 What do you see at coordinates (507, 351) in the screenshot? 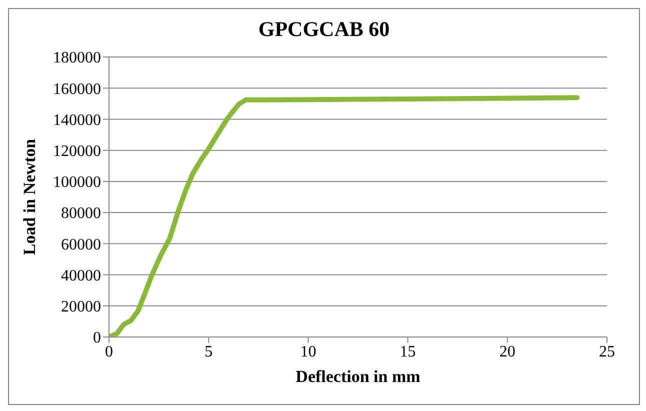
I see `x-tick-label: 20` at bounding box center [507, 351].